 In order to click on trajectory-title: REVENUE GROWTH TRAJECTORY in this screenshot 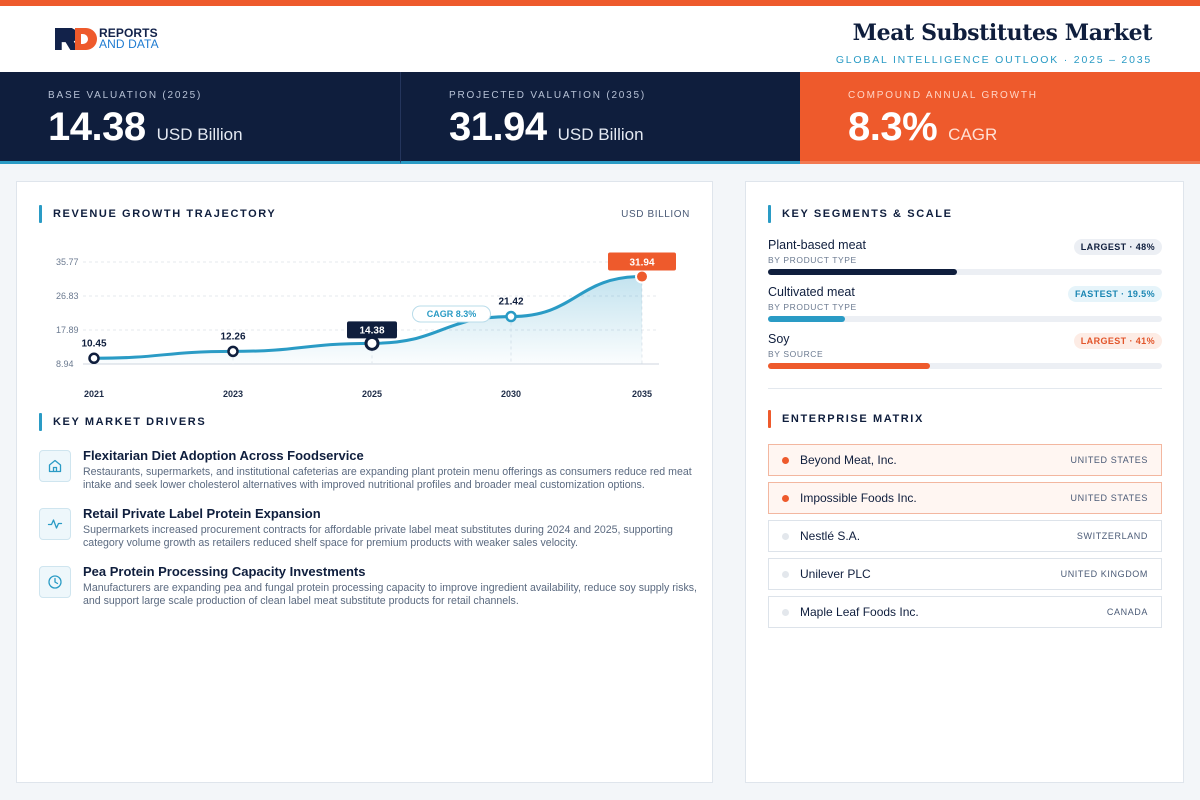, I will do `click(165, 214)`.